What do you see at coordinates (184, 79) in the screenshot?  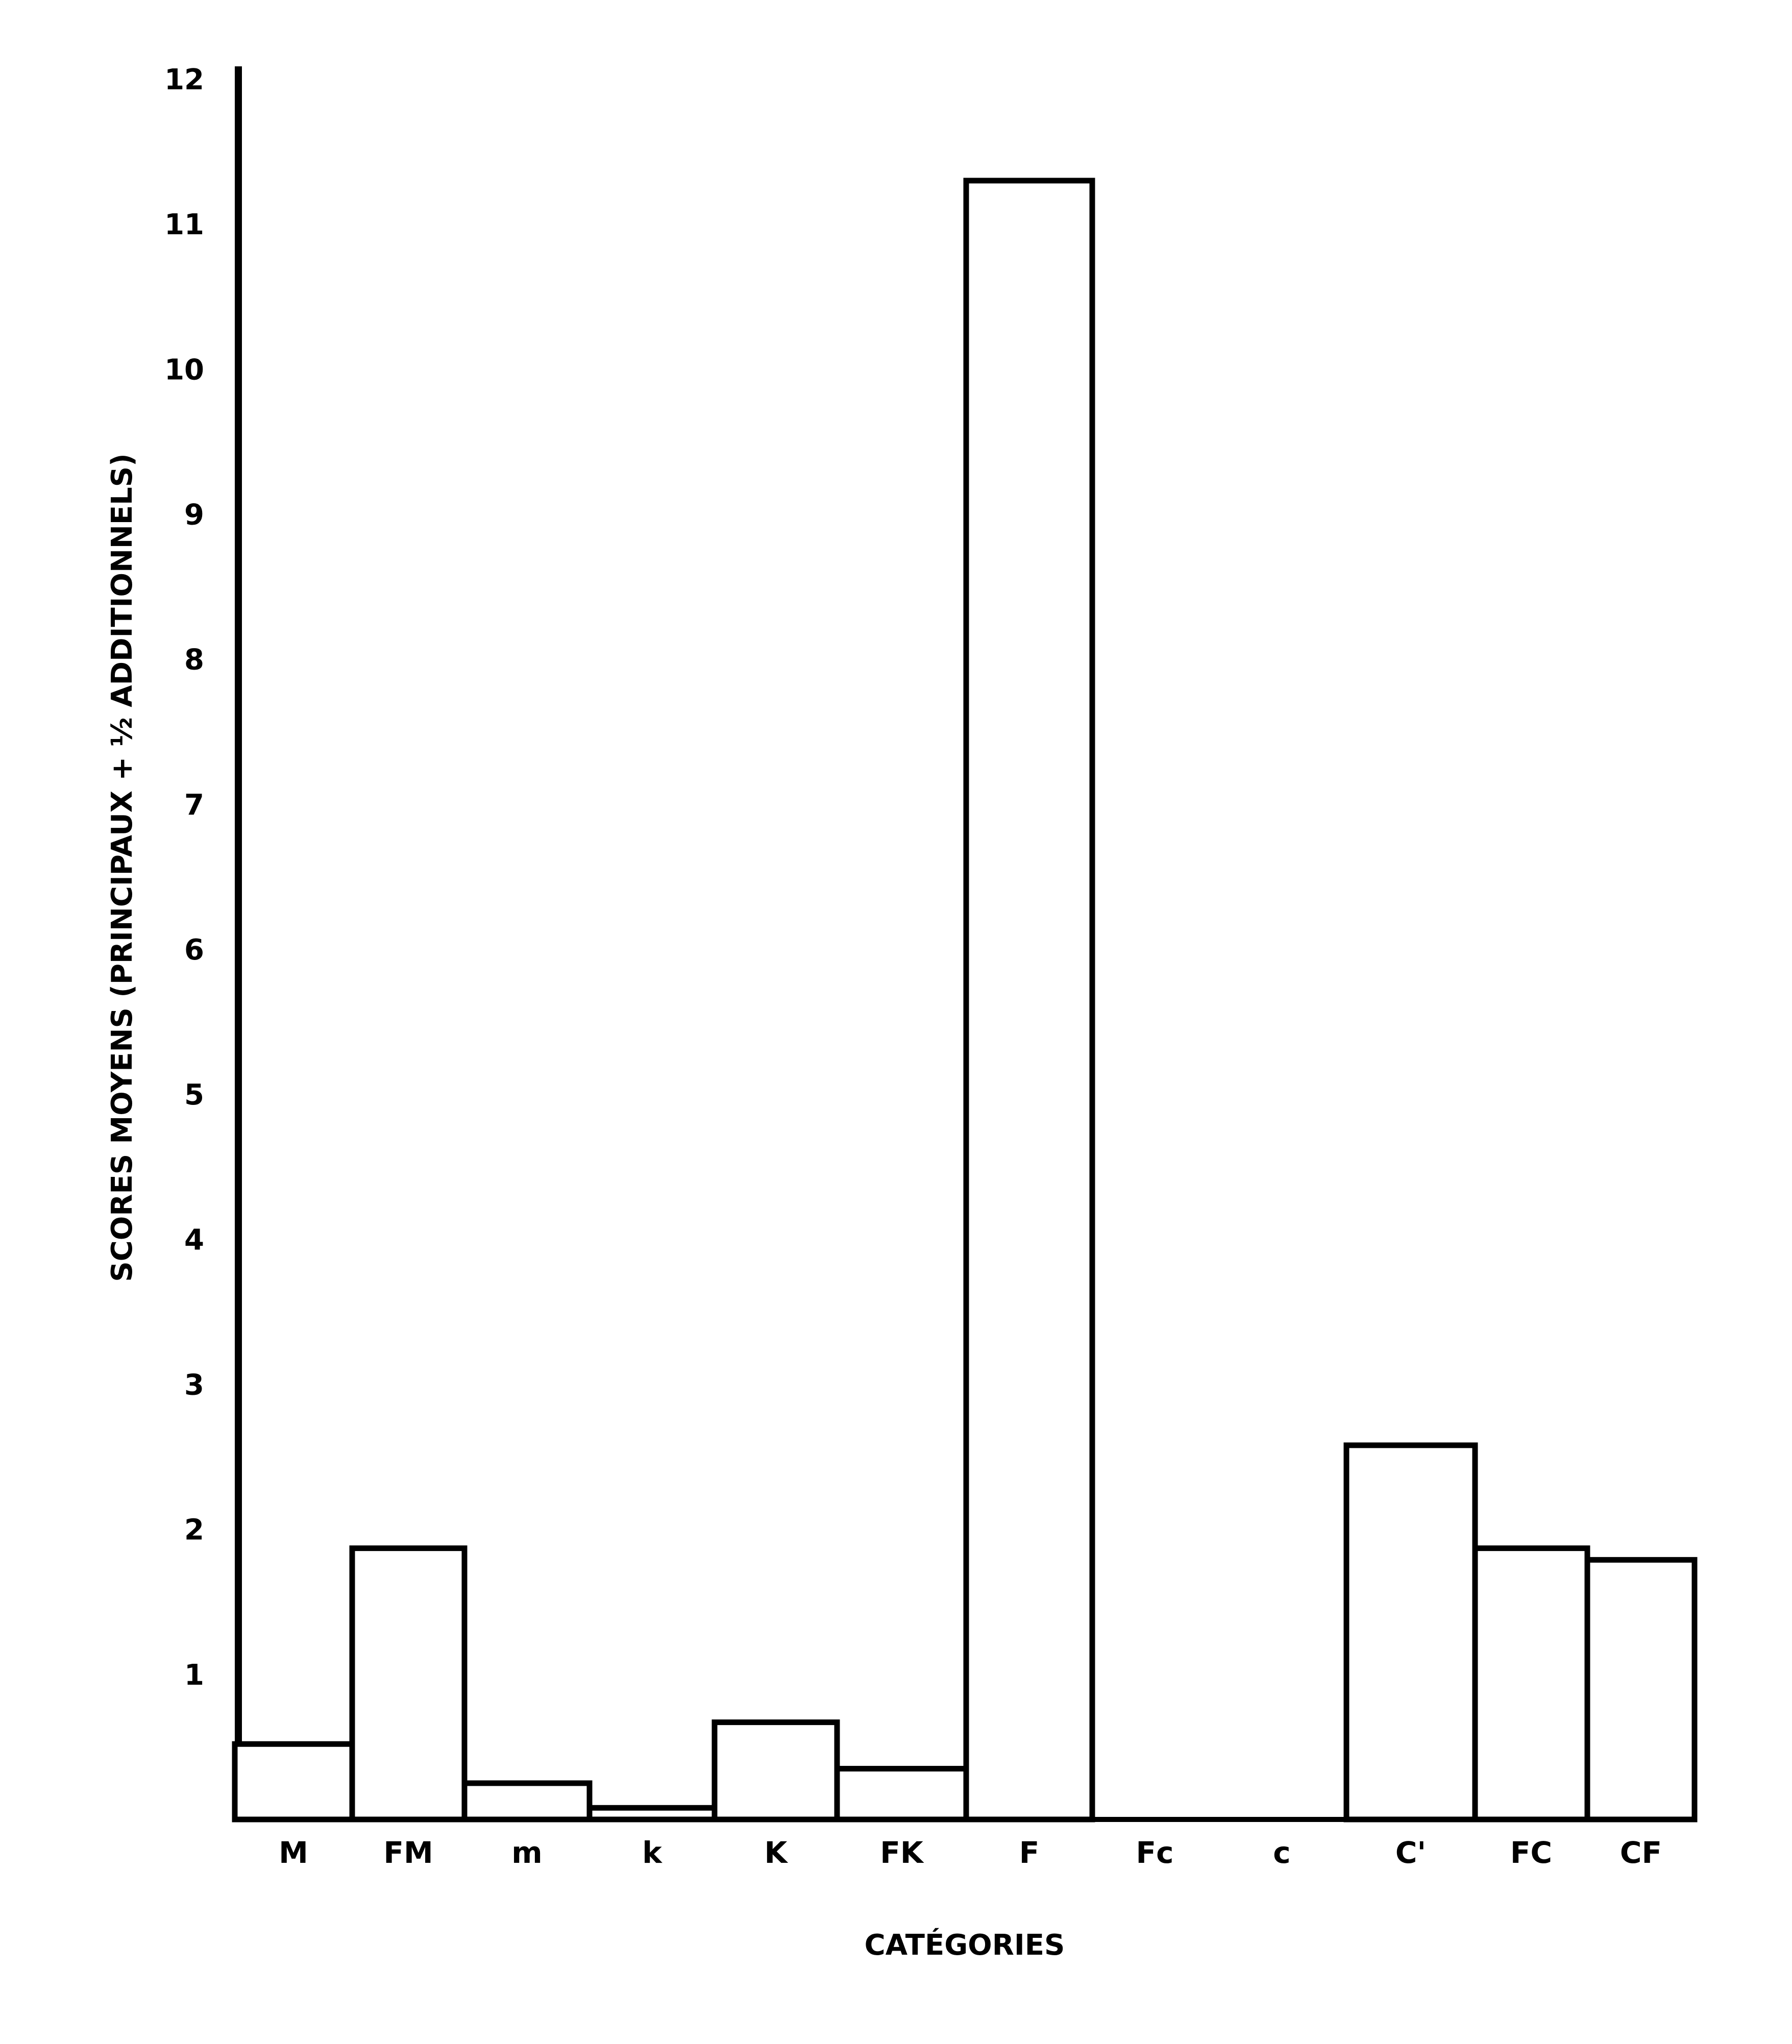 I see `y-tick-label: 12` at bounding box center [184, 79].